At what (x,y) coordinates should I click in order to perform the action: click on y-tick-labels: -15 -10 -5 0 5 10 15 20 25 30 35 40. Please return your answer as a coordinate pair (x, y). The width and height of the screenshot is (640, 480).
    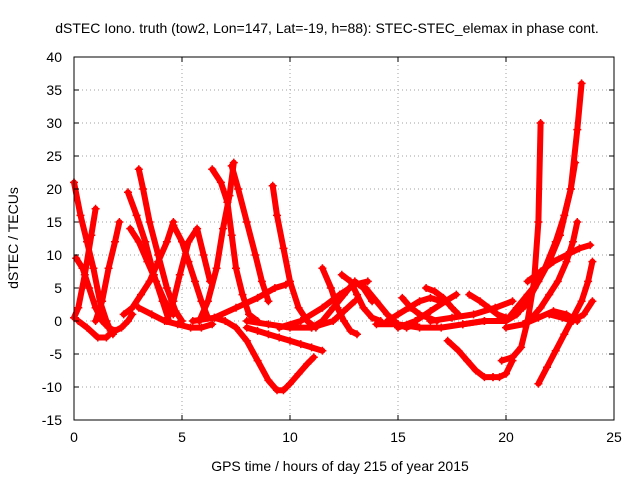
    Looking at the image, I should click on (52, 238).